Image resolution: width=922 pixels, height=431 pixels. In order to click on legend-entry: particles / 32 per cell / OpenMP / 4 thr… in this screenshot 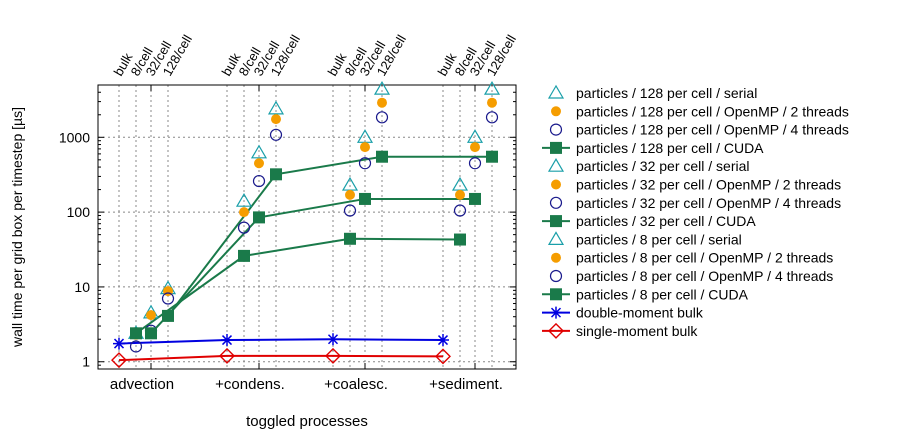, I will do `click(695, 203)`.